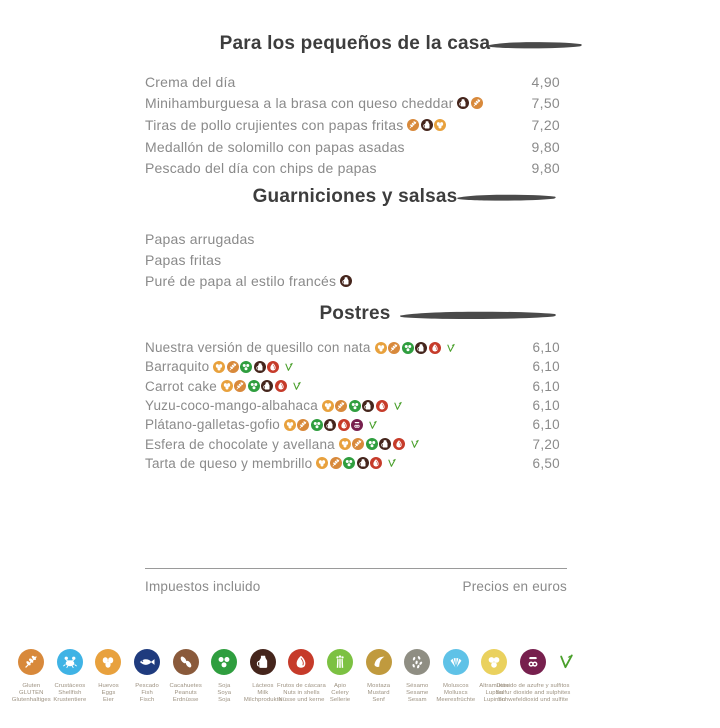  I want to click on menu-item-row: Papas fritas, so click(352, 259).